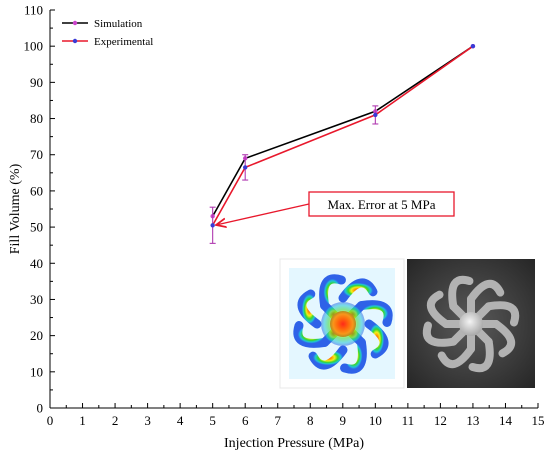 The width and height of the screenshot is (550, 458). Describe the element at coordinates (50, 420) in the screenshot. I see `x-tick-label: 0` at that location.